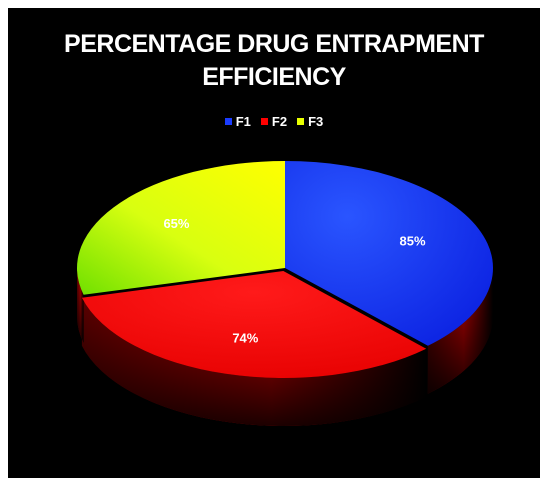 The height and width of the screenshot is (486, 548). I want to click on chart-title-line-1: PERCENTAGE DRUG ENTRAPMENT, so click(274, 44).